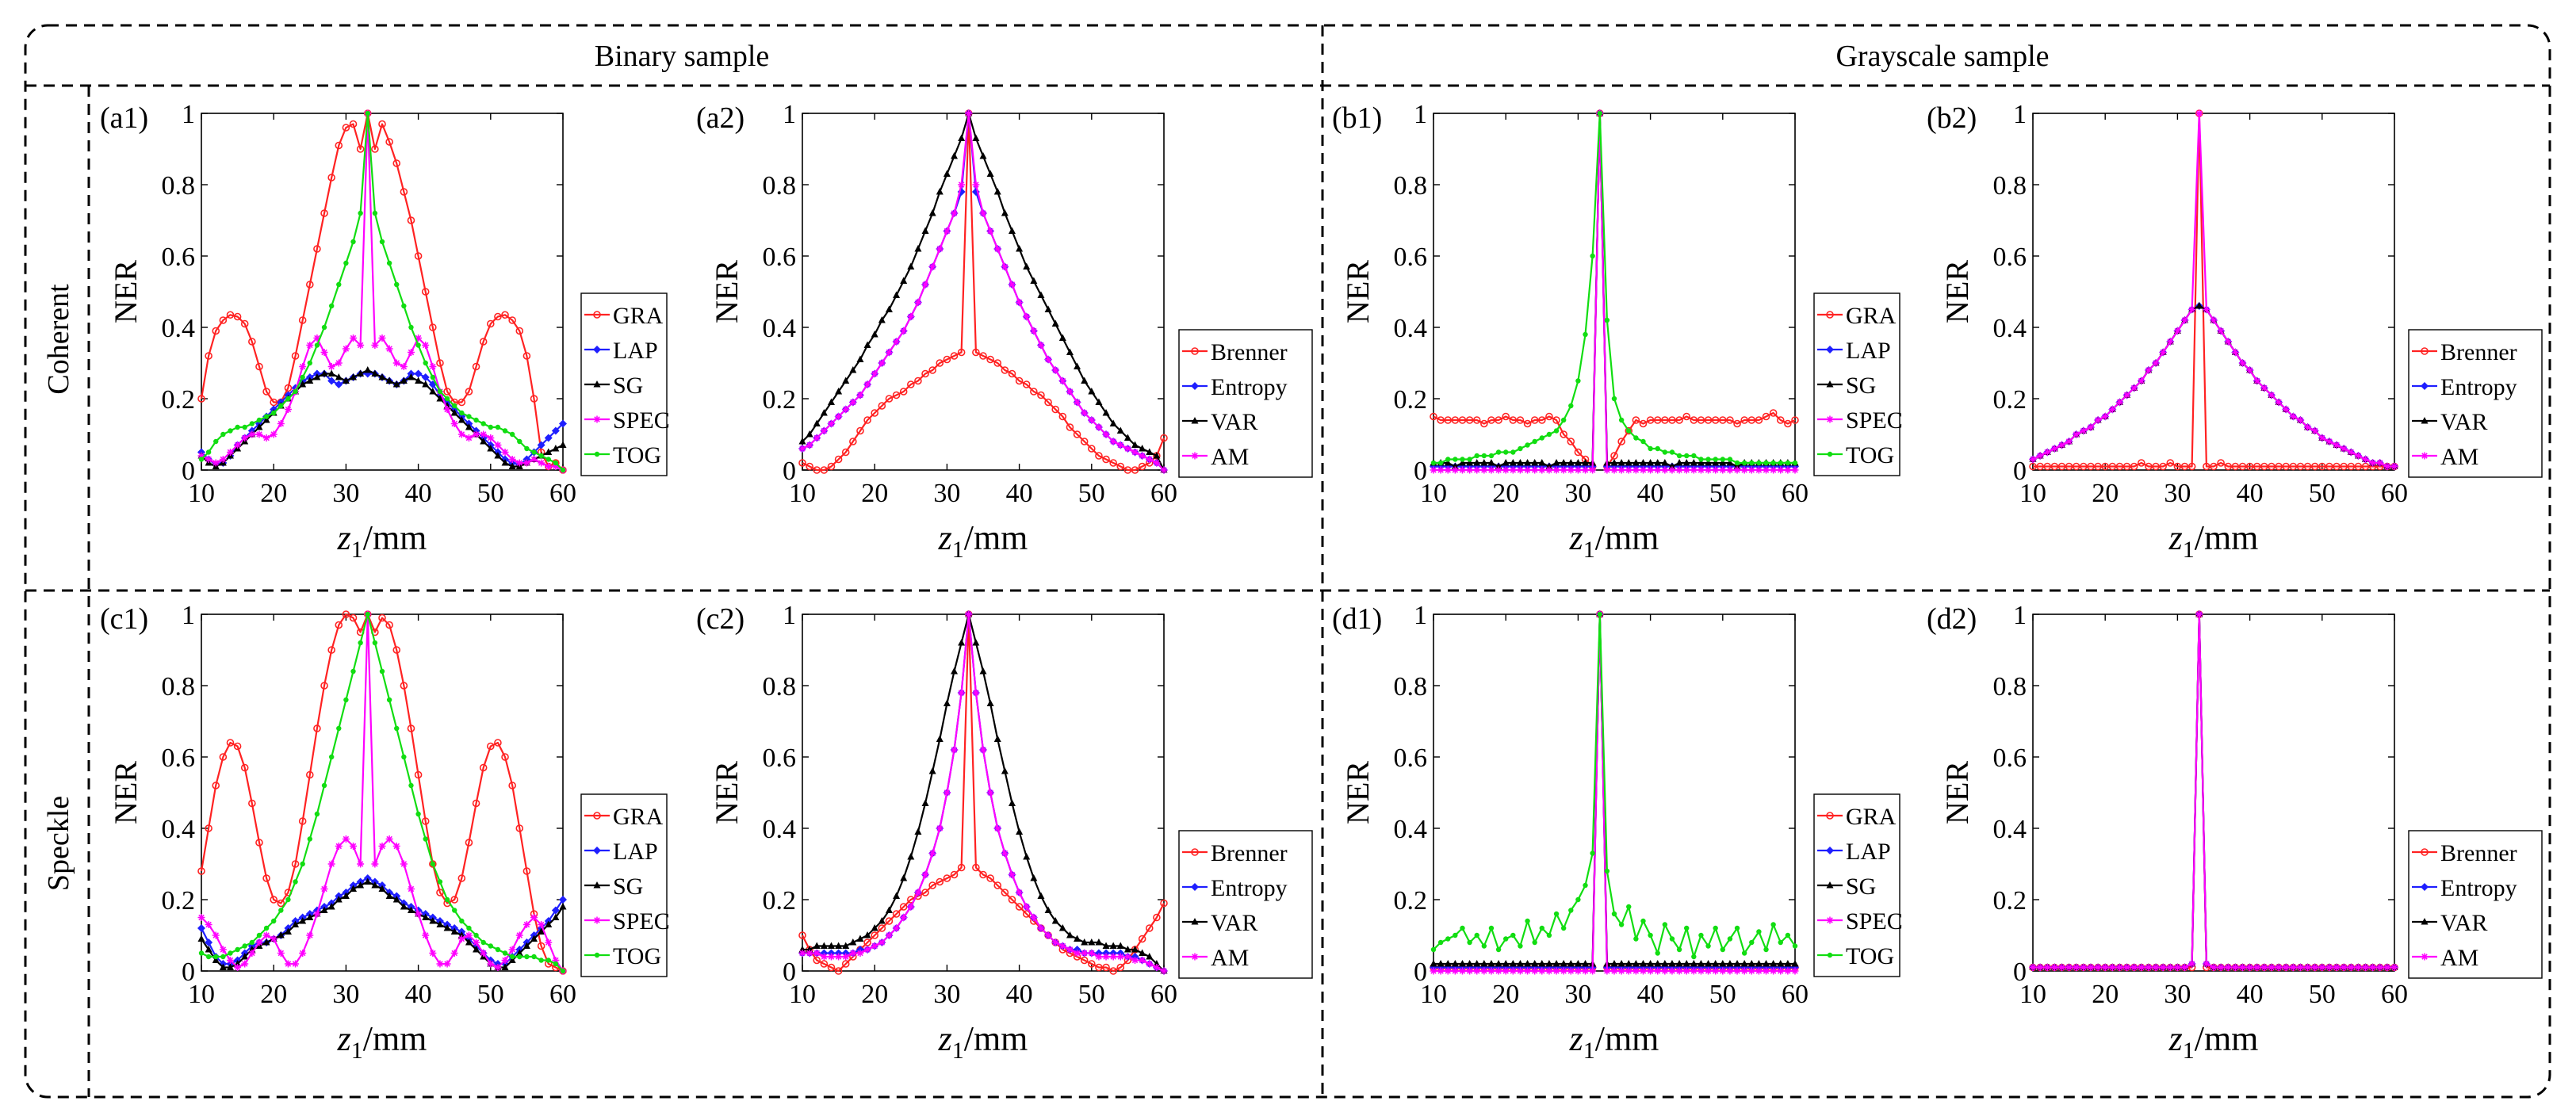 The image size is (2576, 1120). I want to click on x-tick-label: 30, so click(1577, 494).